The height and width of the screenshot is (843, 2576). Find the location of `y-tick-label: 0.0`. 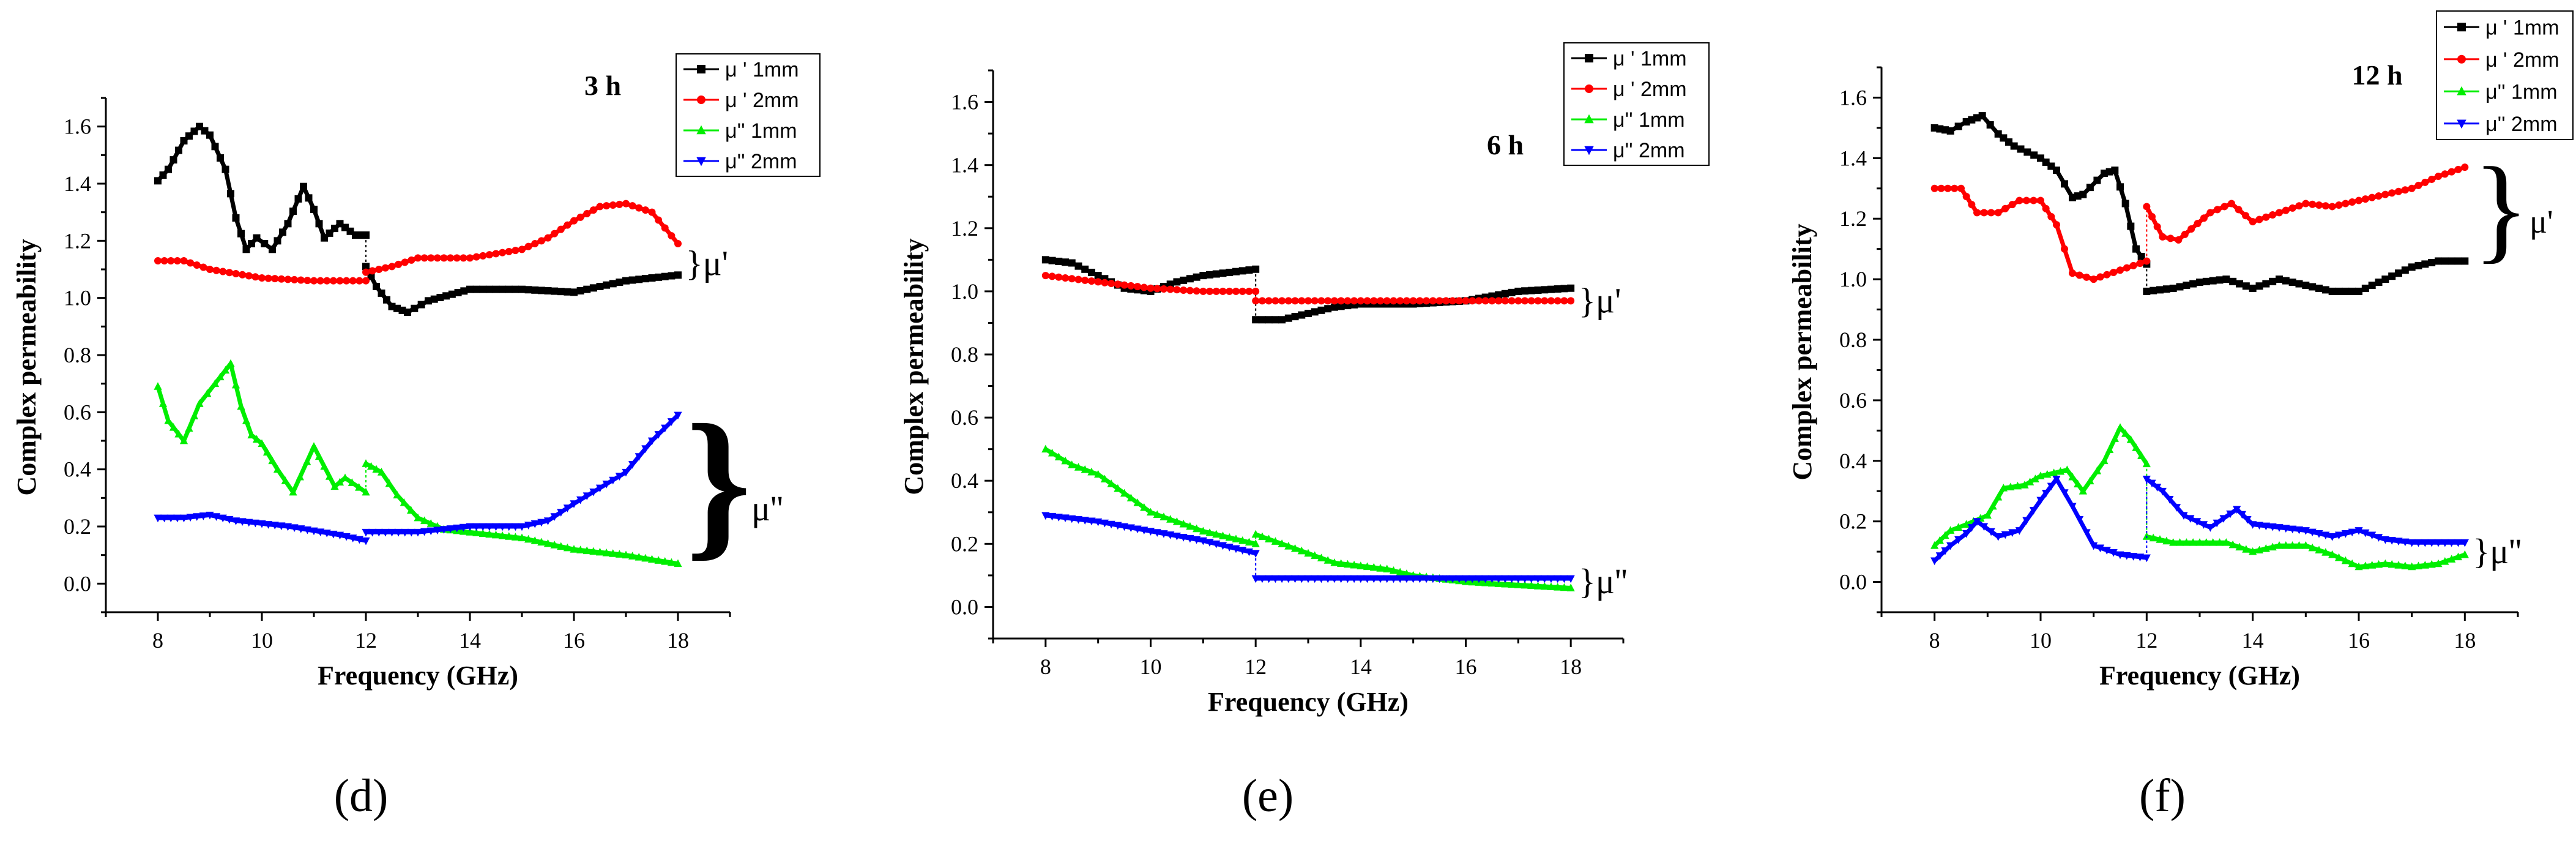

y-tick-label: 0.0 is located at coordinates (1853, 582).